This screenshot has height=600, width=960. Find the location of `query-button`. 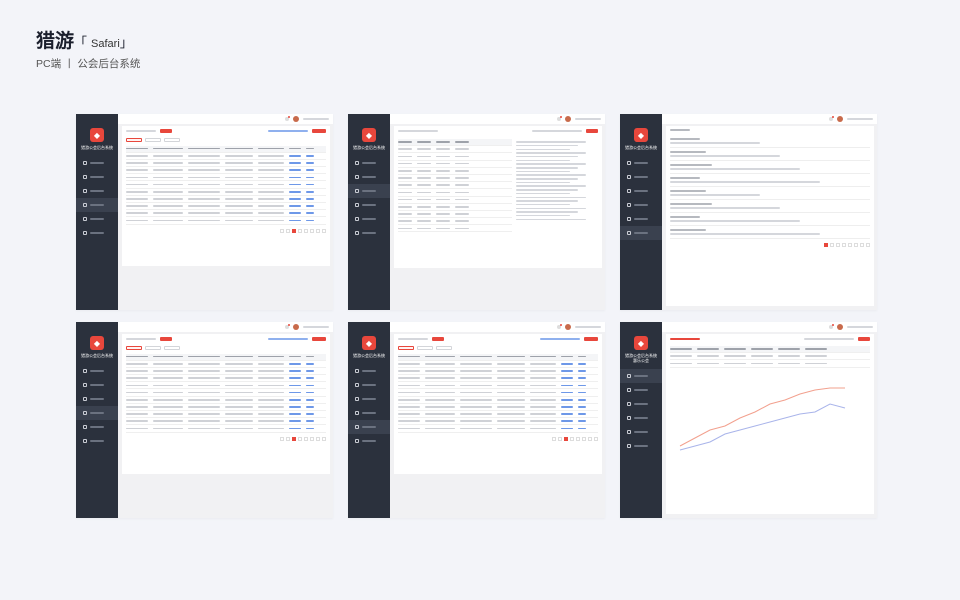

query-button is located at coordinates (864, 339).